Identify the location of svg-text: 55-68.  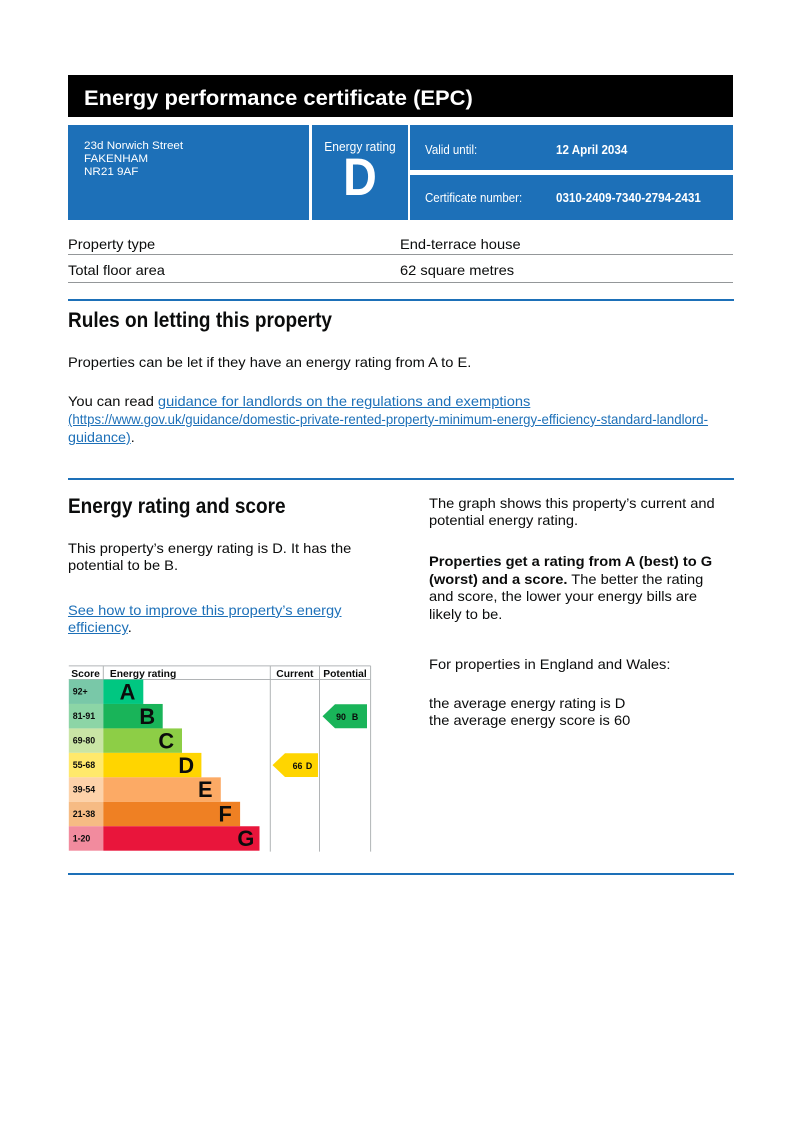
(84, 765).